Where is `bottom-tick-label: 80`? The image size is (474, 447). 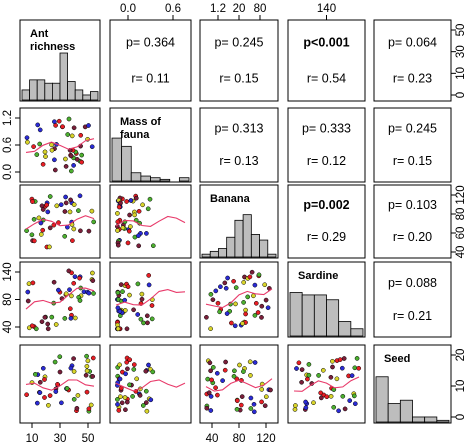
bottom-tick-label: 80 is located at coordinates (239, 439).